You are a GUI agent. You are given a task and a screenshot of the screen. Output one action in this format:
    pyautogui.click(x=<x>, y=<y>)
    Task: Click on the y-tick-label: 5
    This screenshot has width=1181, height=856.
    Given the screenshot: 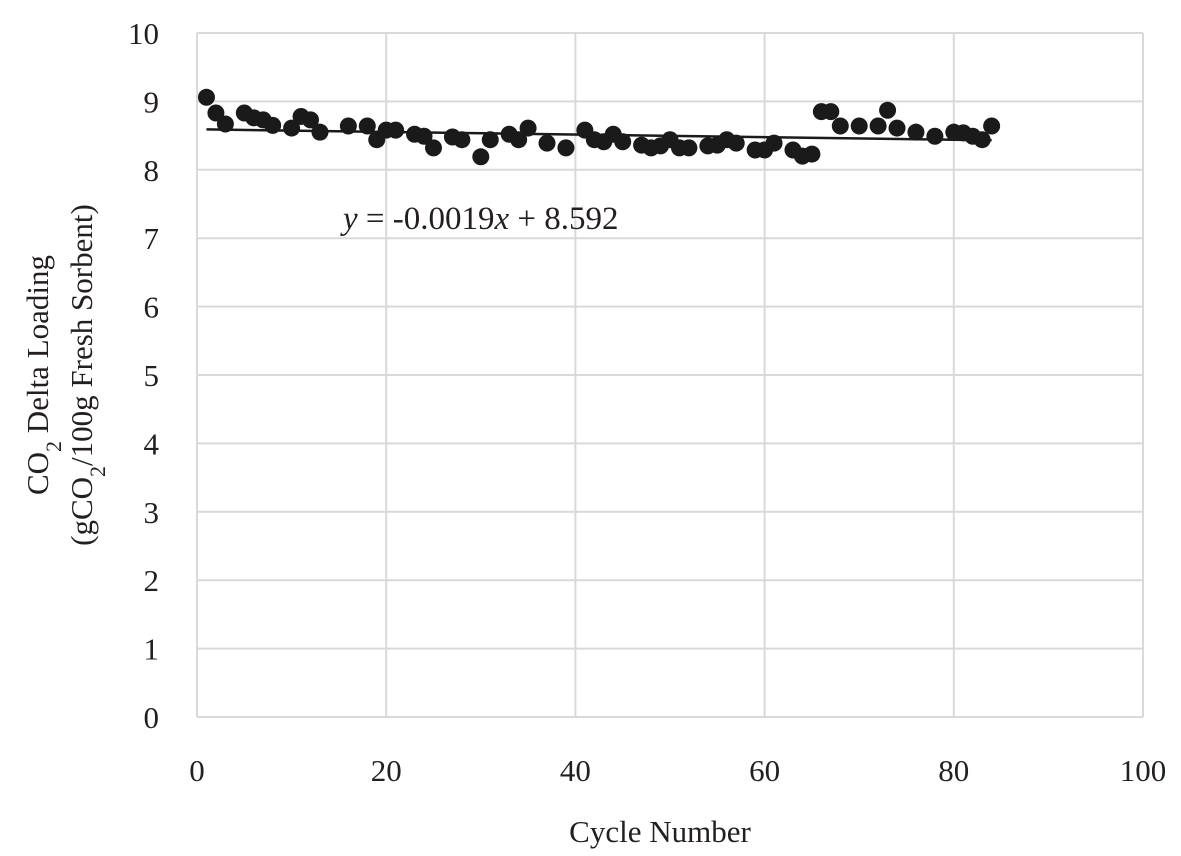 What is the action you would take?
    pyautogui.click(x=152, y=375)
    